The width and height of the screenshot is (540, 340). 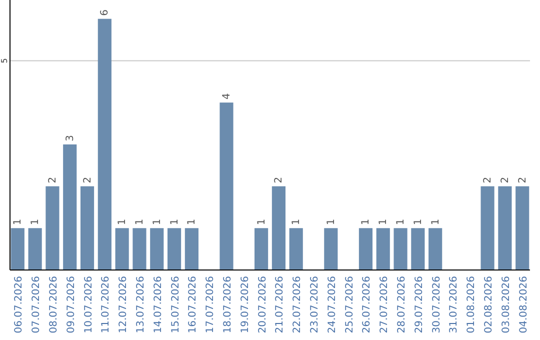 I want to click on x-tick-label: 25.07.2026, so click(x=350, y=305).